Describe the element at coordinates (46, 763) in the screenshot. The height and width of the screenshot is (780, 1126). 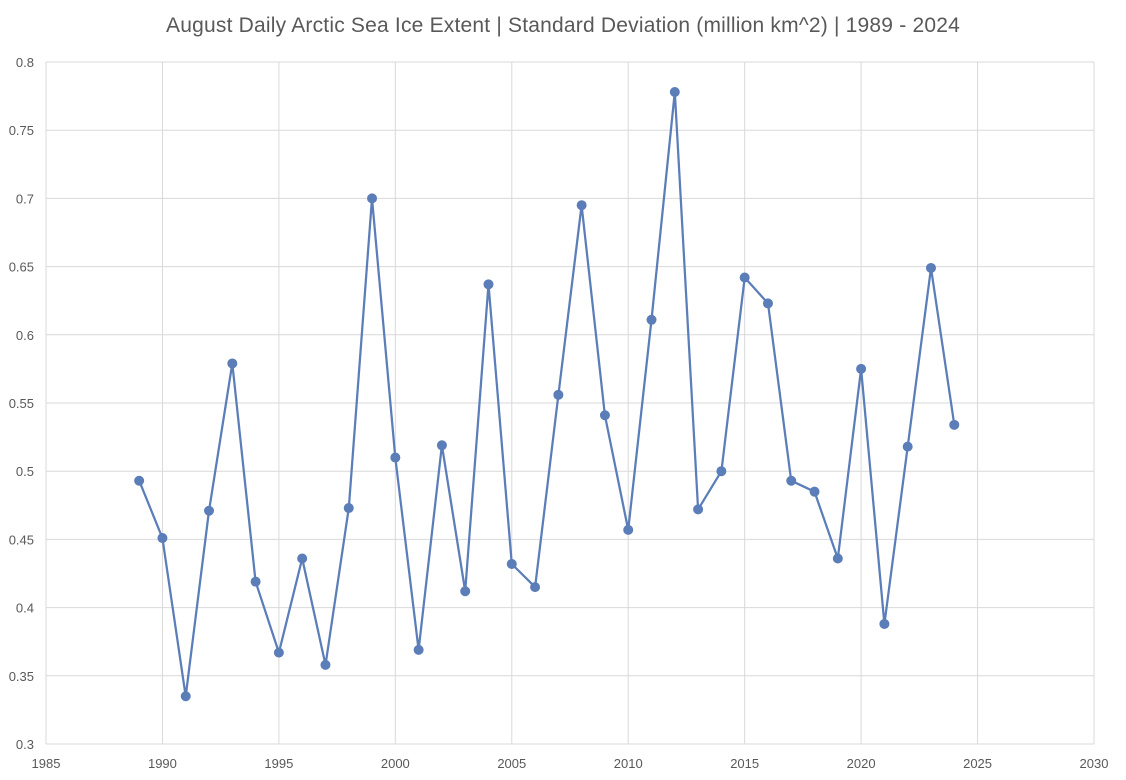
I see `x-tick-label: 1985` at that location.